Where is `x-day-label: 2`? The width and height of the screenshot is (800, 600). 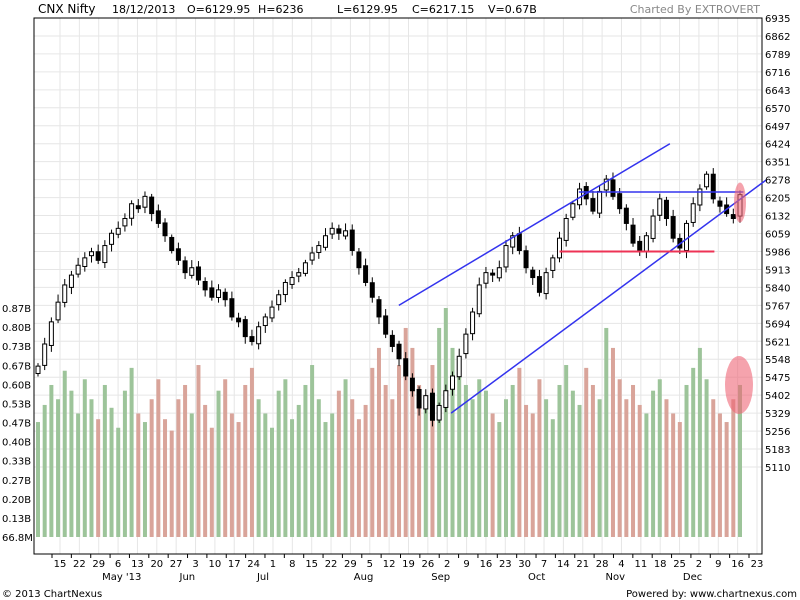 x-day-label: 2 is located at coordinates (447, 564).